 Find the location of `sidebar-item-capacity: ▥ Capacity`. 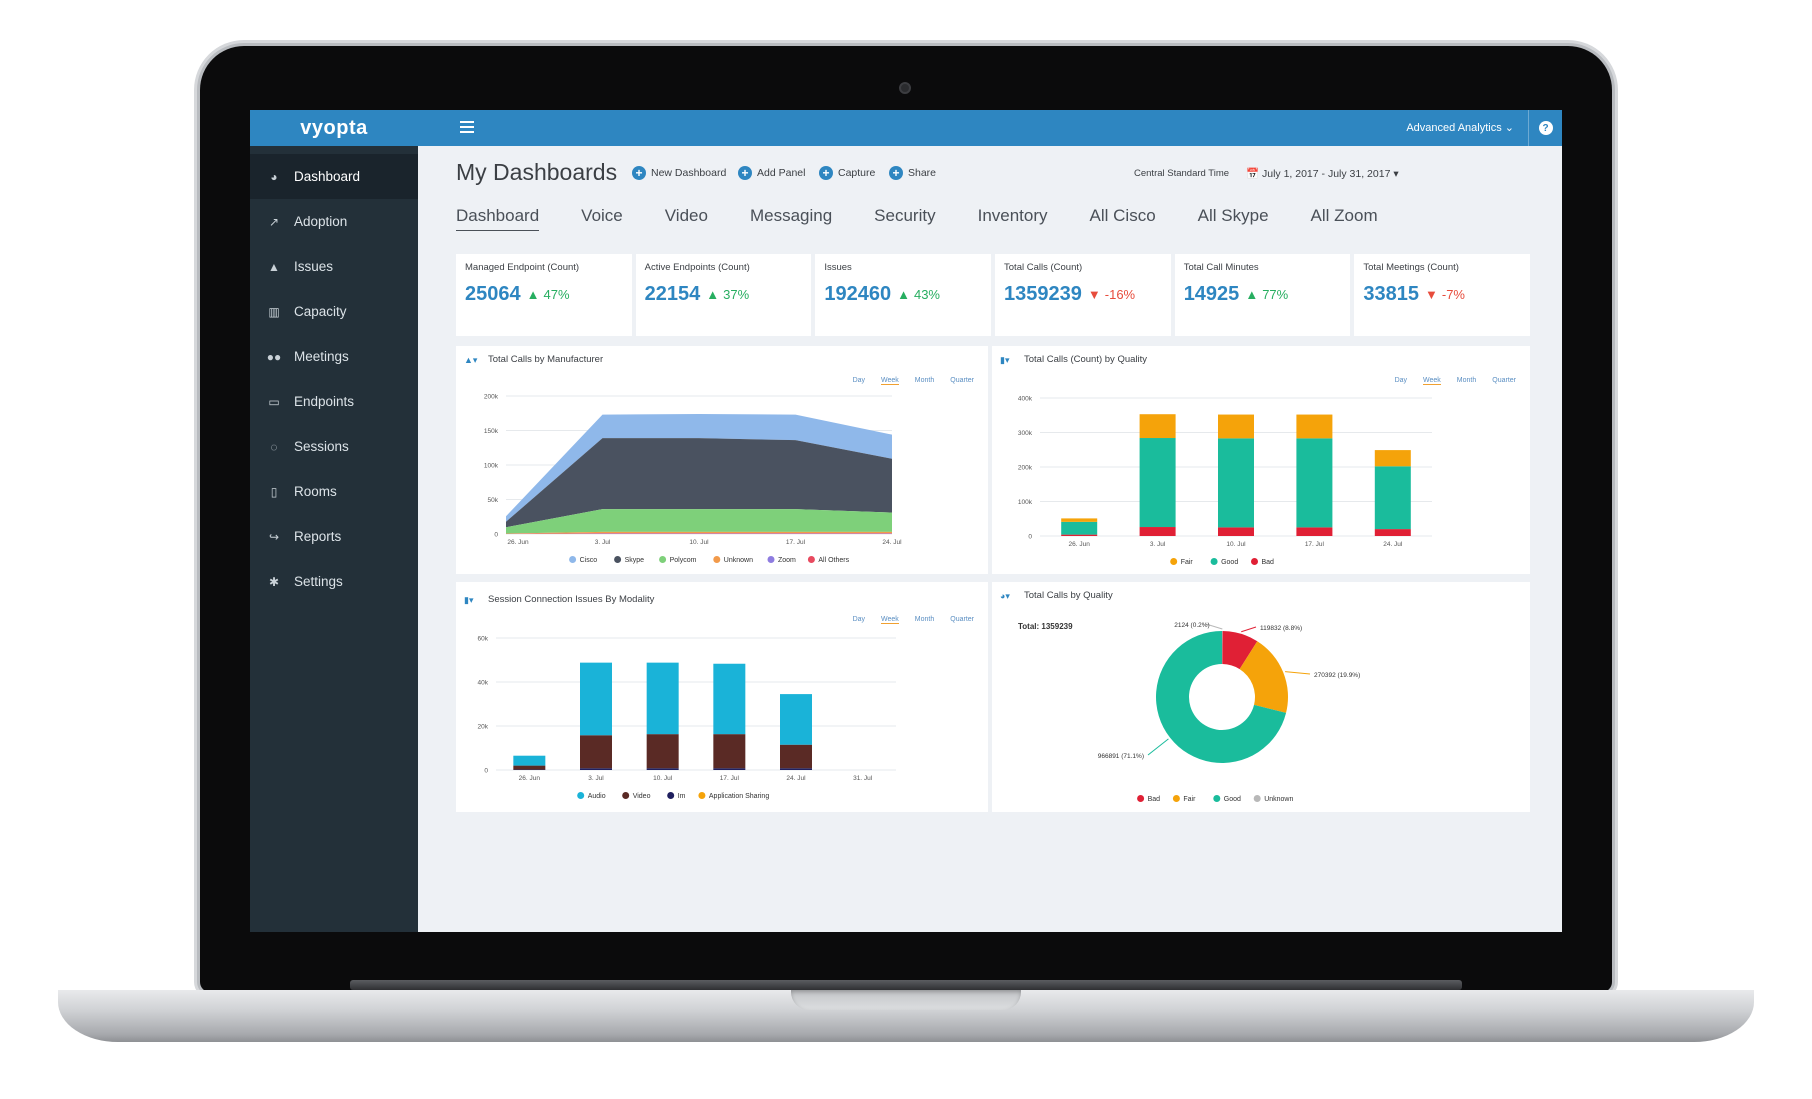

sidebar-item-capacity: ▥ Capacity is located at coordinates (334, 311).